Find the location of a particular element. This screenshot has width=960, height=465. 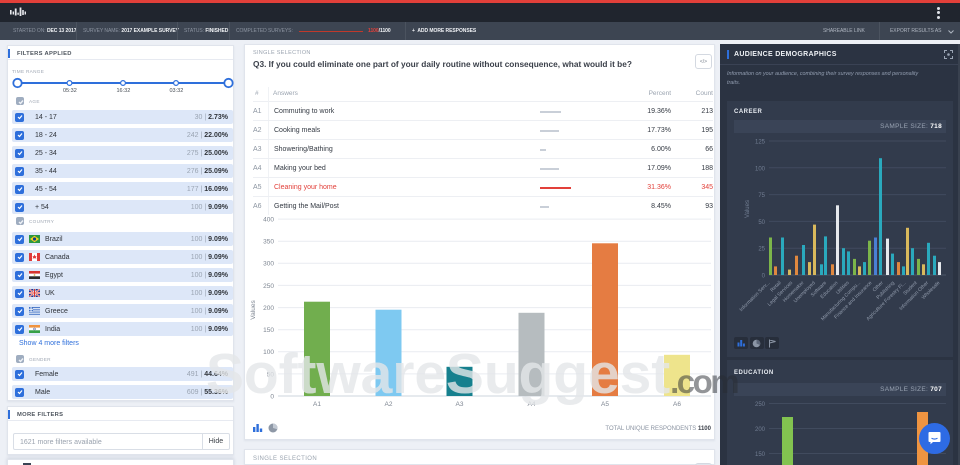

svg-text: A5 is located at coordinates (605, 404).